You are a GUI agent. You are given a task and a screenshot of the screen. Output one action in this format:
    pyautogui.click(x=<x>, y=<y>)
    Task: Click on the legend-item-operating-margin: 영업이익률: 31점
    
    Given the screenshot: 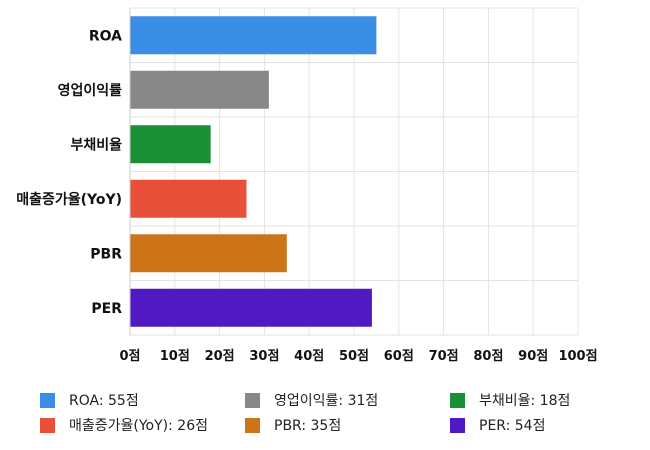 What is the action you would take?
    pyautogui.click(x=311, y=400)
    